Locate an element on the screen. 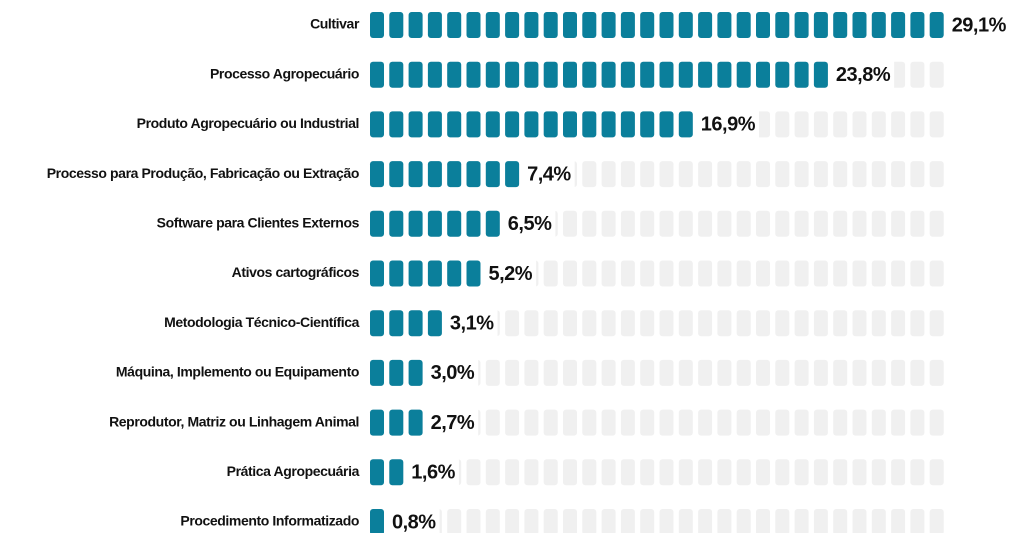  category-label: Processo Agropecuário is located at coordinates (284, 73).